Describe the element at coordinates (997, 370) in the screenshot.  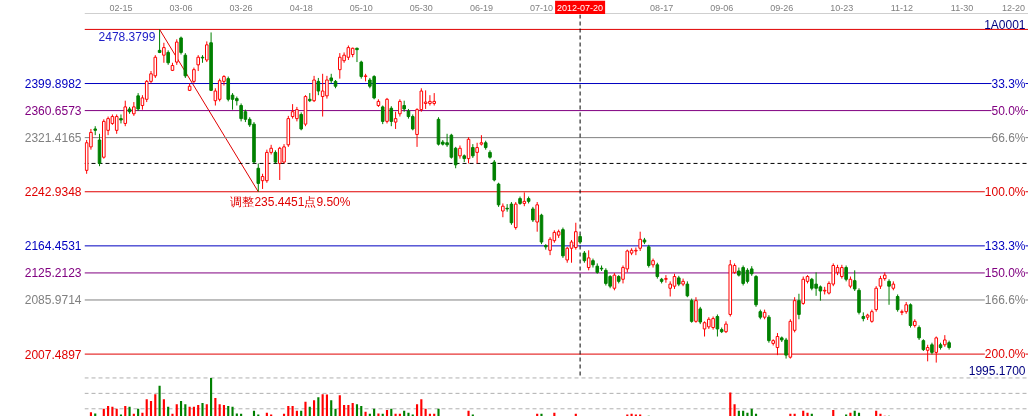
I see `annotation: 1995.1700` at that location.